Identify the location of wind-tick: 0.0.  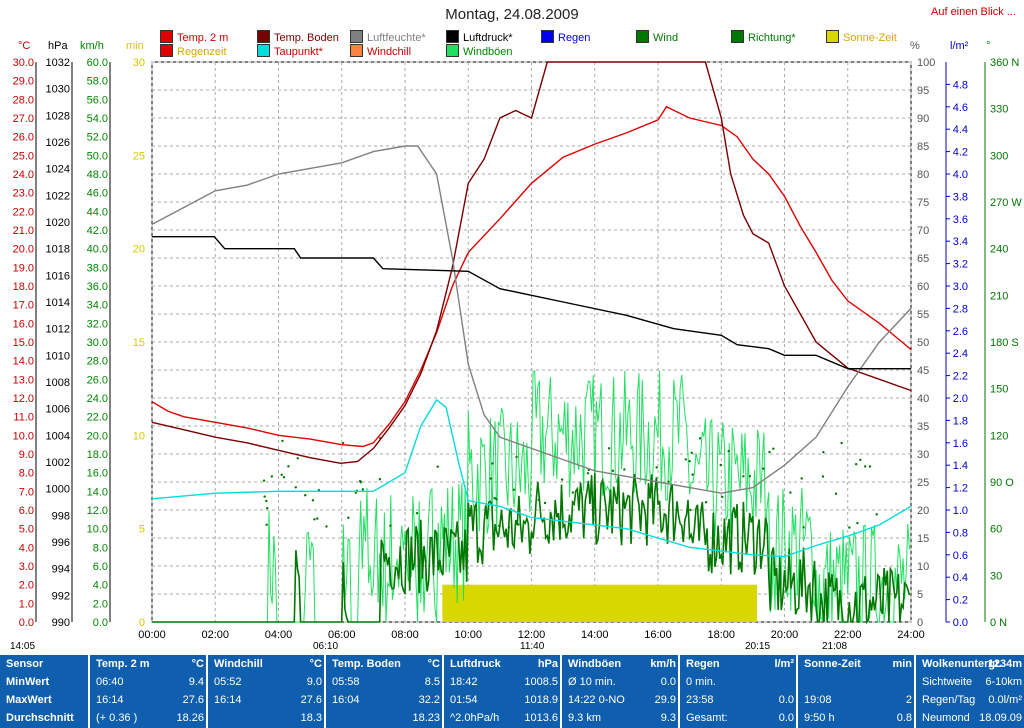
(100, 623).